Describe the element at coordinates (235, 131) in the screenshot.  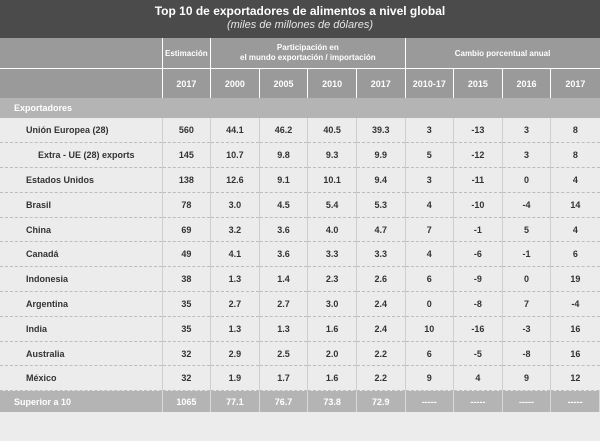
I see `table-cell: 44.1` at that location.